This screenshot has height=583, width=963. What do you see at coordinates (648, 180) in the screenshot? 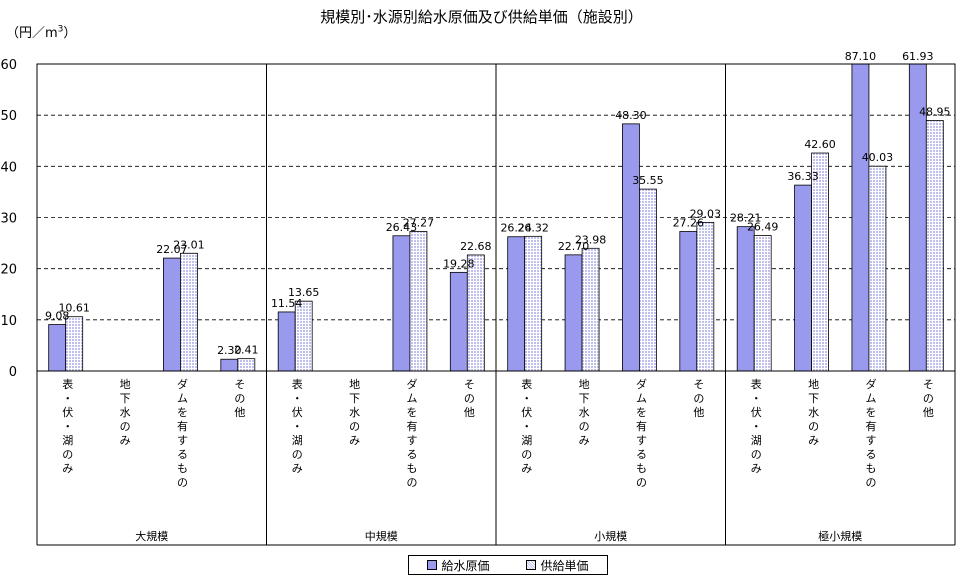
I see `data-label: 35.55` at bounding box center [648, 180].